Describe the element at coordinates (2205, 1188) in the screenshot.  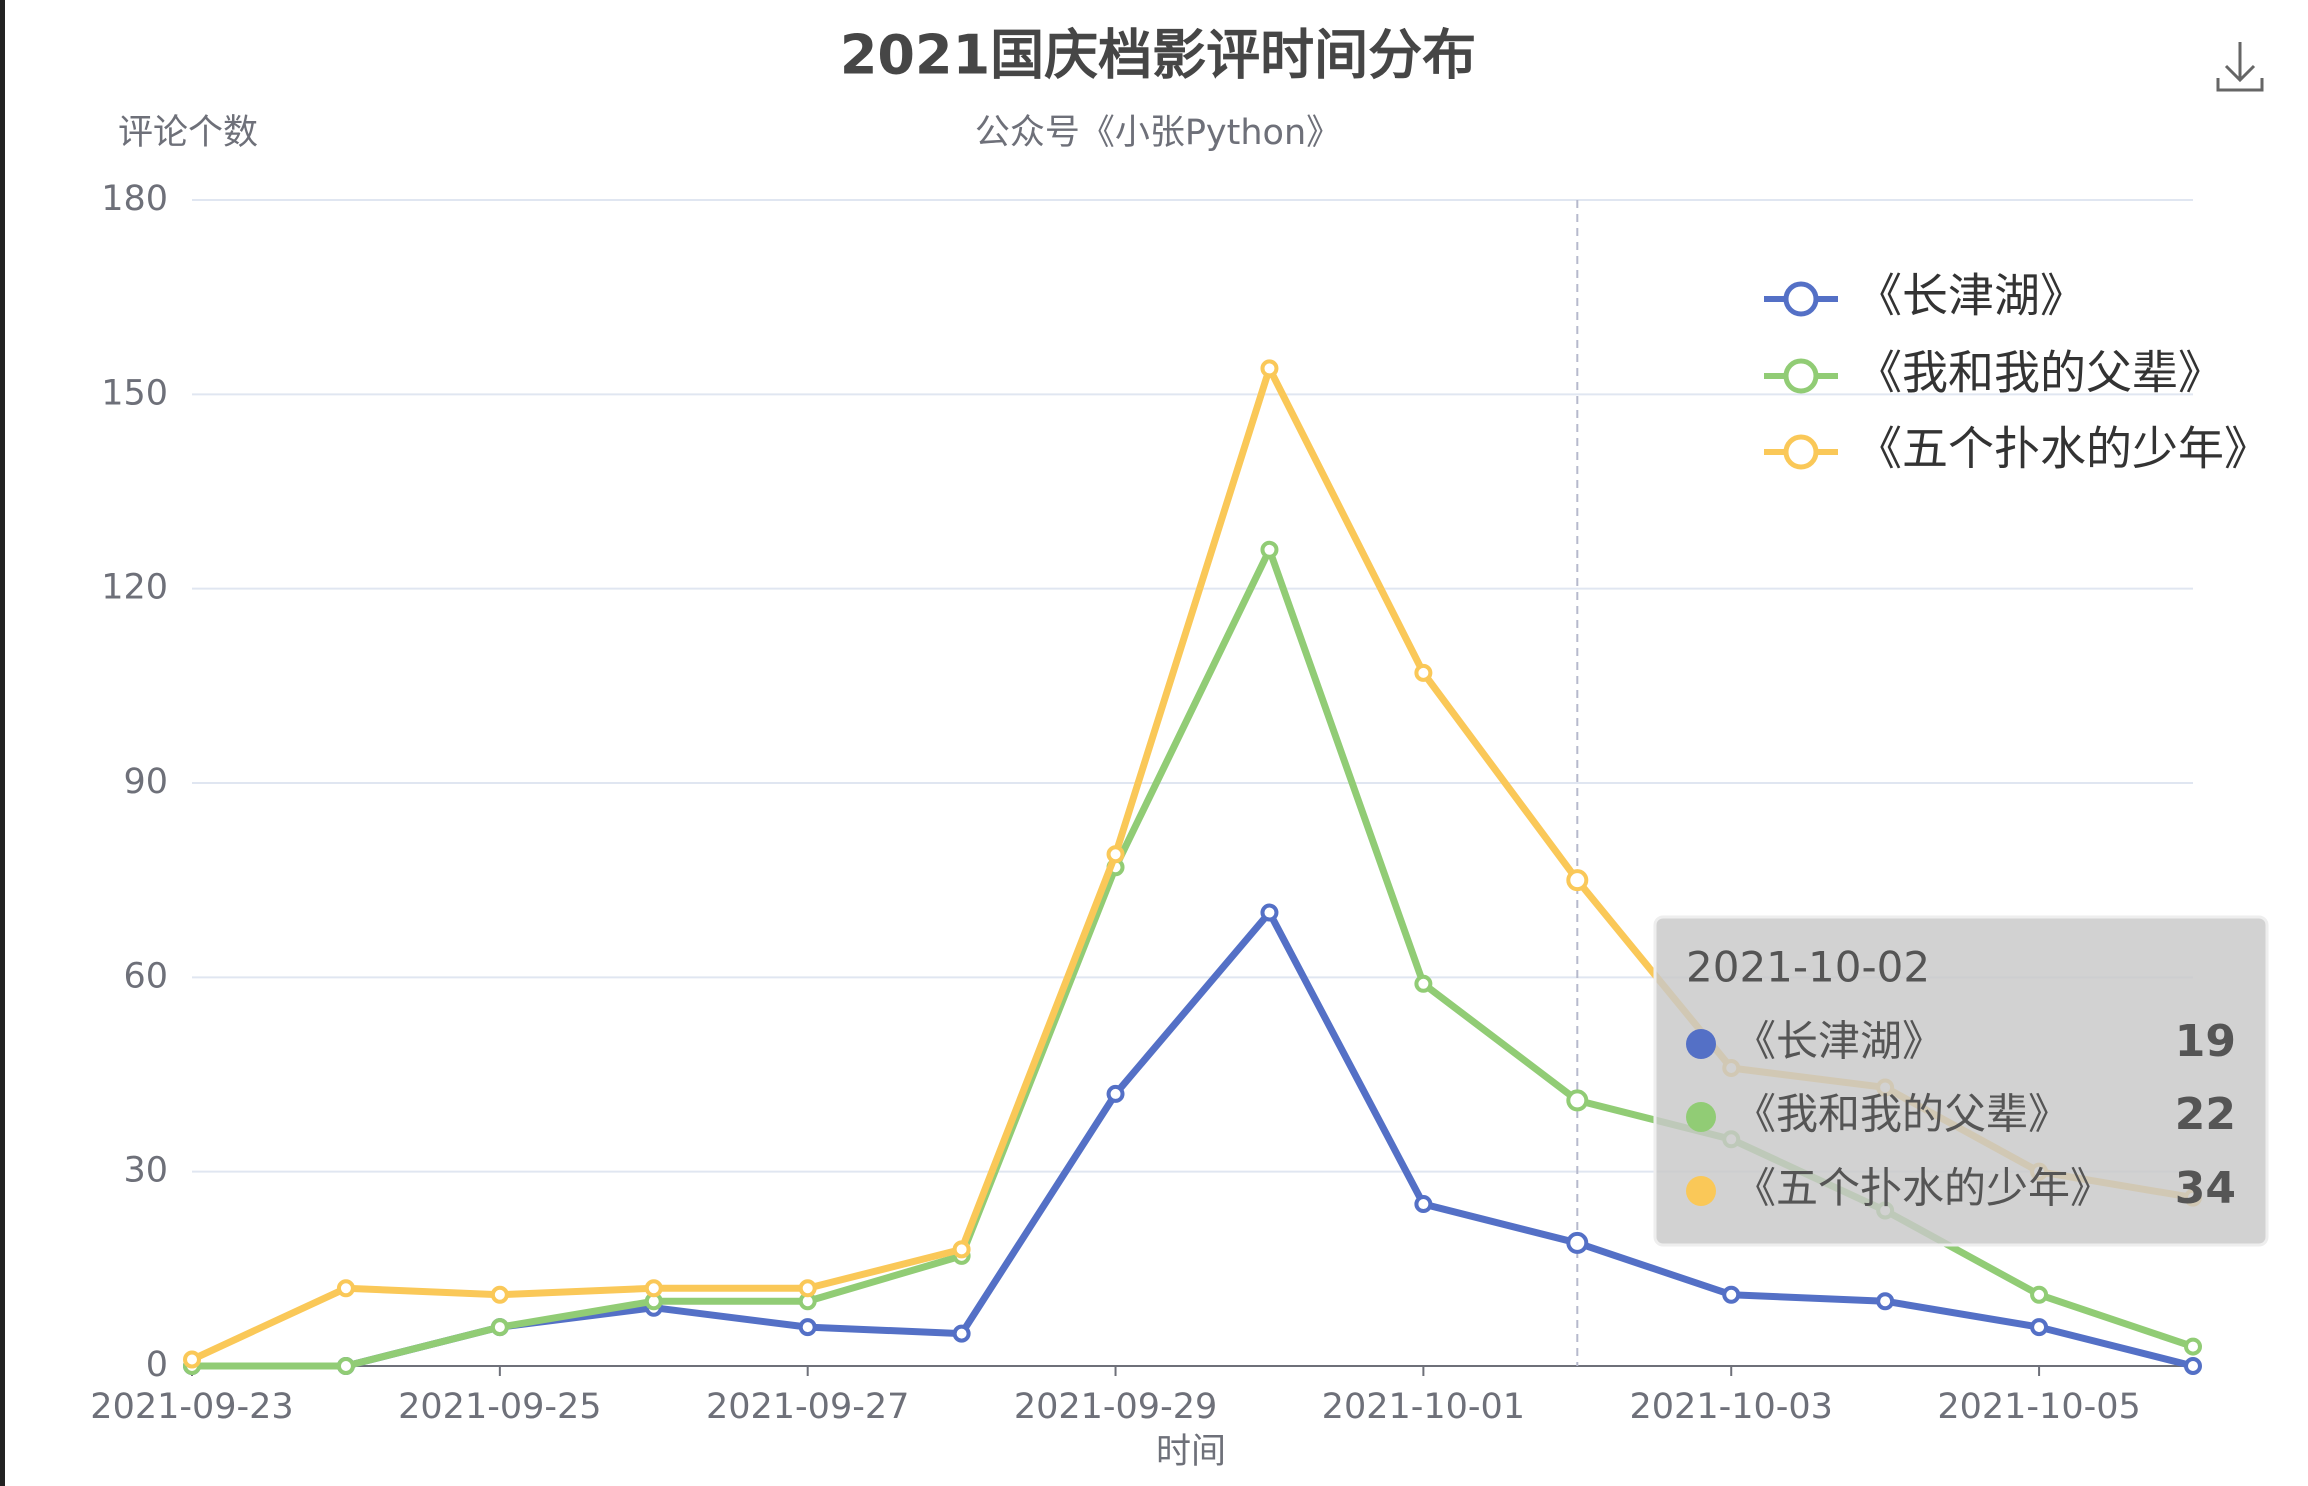
I see `tooltip-value: 34` at that location.